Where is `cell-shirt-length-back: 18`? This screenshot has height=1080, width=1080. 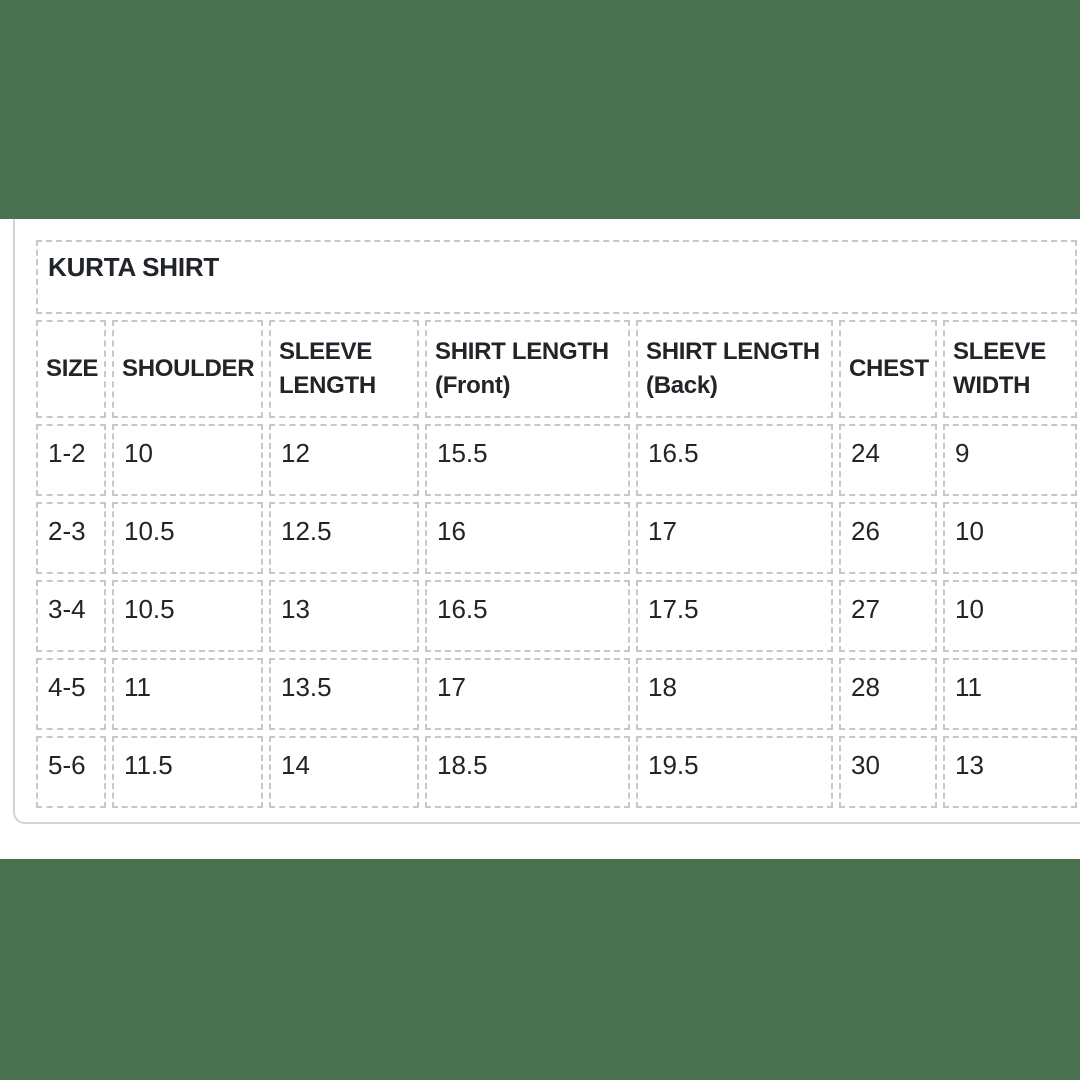
cell-shirt-length-back: 18 is located at coordinates (734, 694).